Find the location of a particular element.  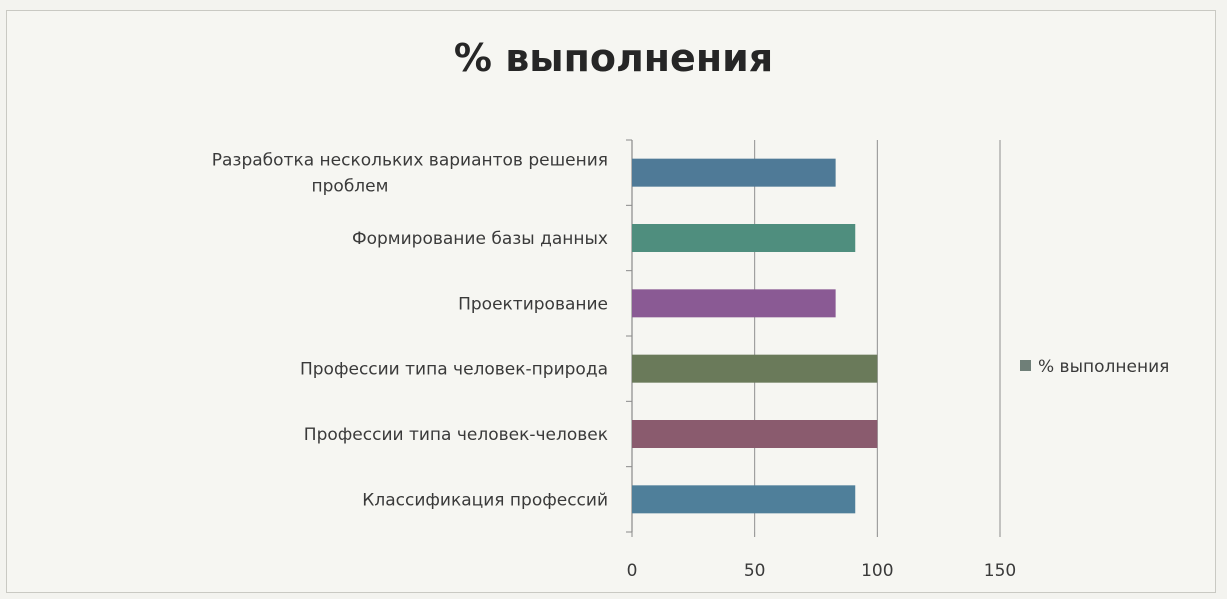

category-label: Разработка нескольких вариантов решения is located at coordinates (410, 161).